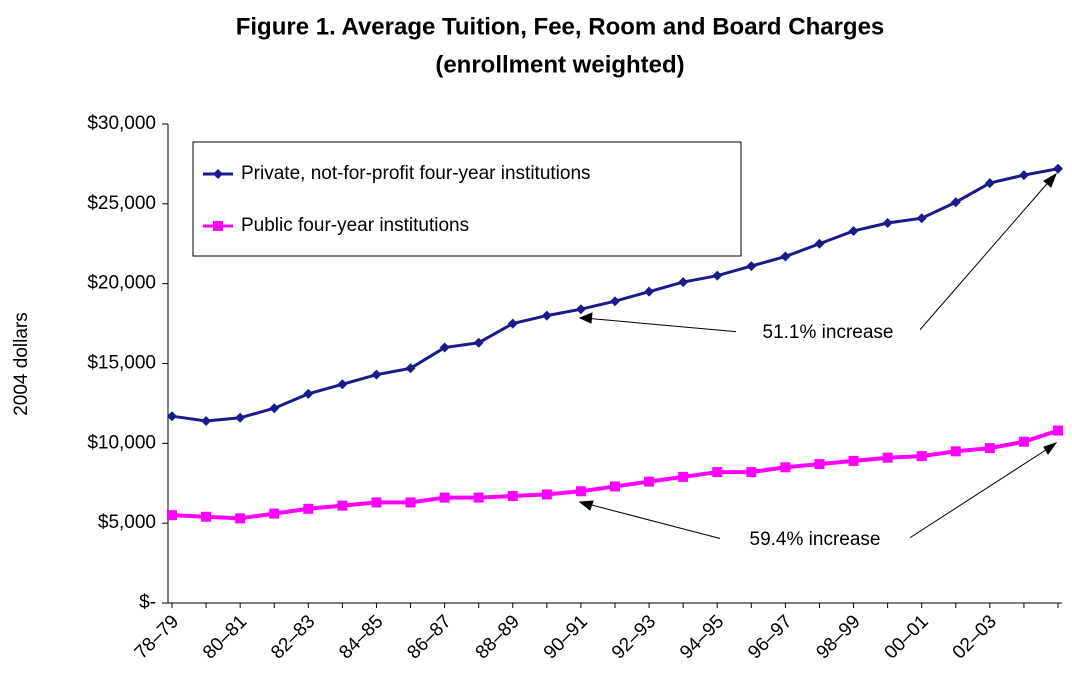 This screenshot has width=1072, height=691. I want to click on y-tick-label: $5,000, so click(127, 522).